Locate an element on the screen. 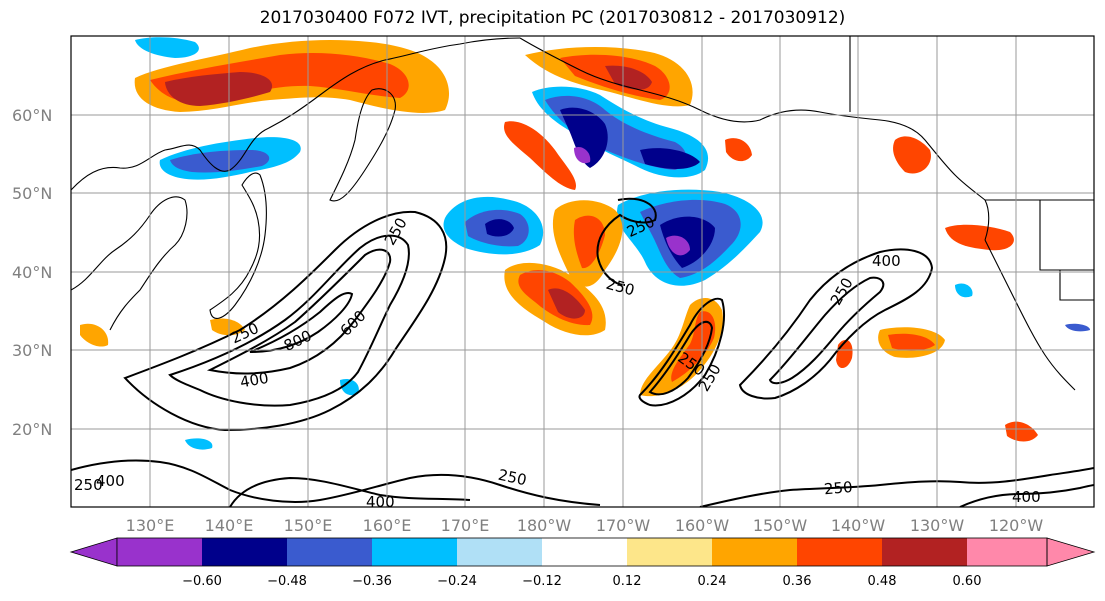 The image size is (1105, 601). lon-tick-label: 180°W is located at coordinates (544, 525).